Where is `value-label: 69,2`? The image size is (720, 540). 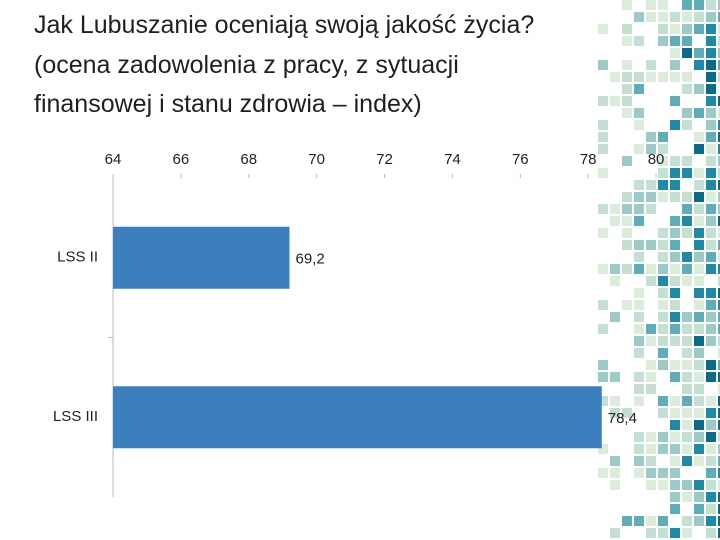 value-label: 69,2 is located at coordinates (309, 259).